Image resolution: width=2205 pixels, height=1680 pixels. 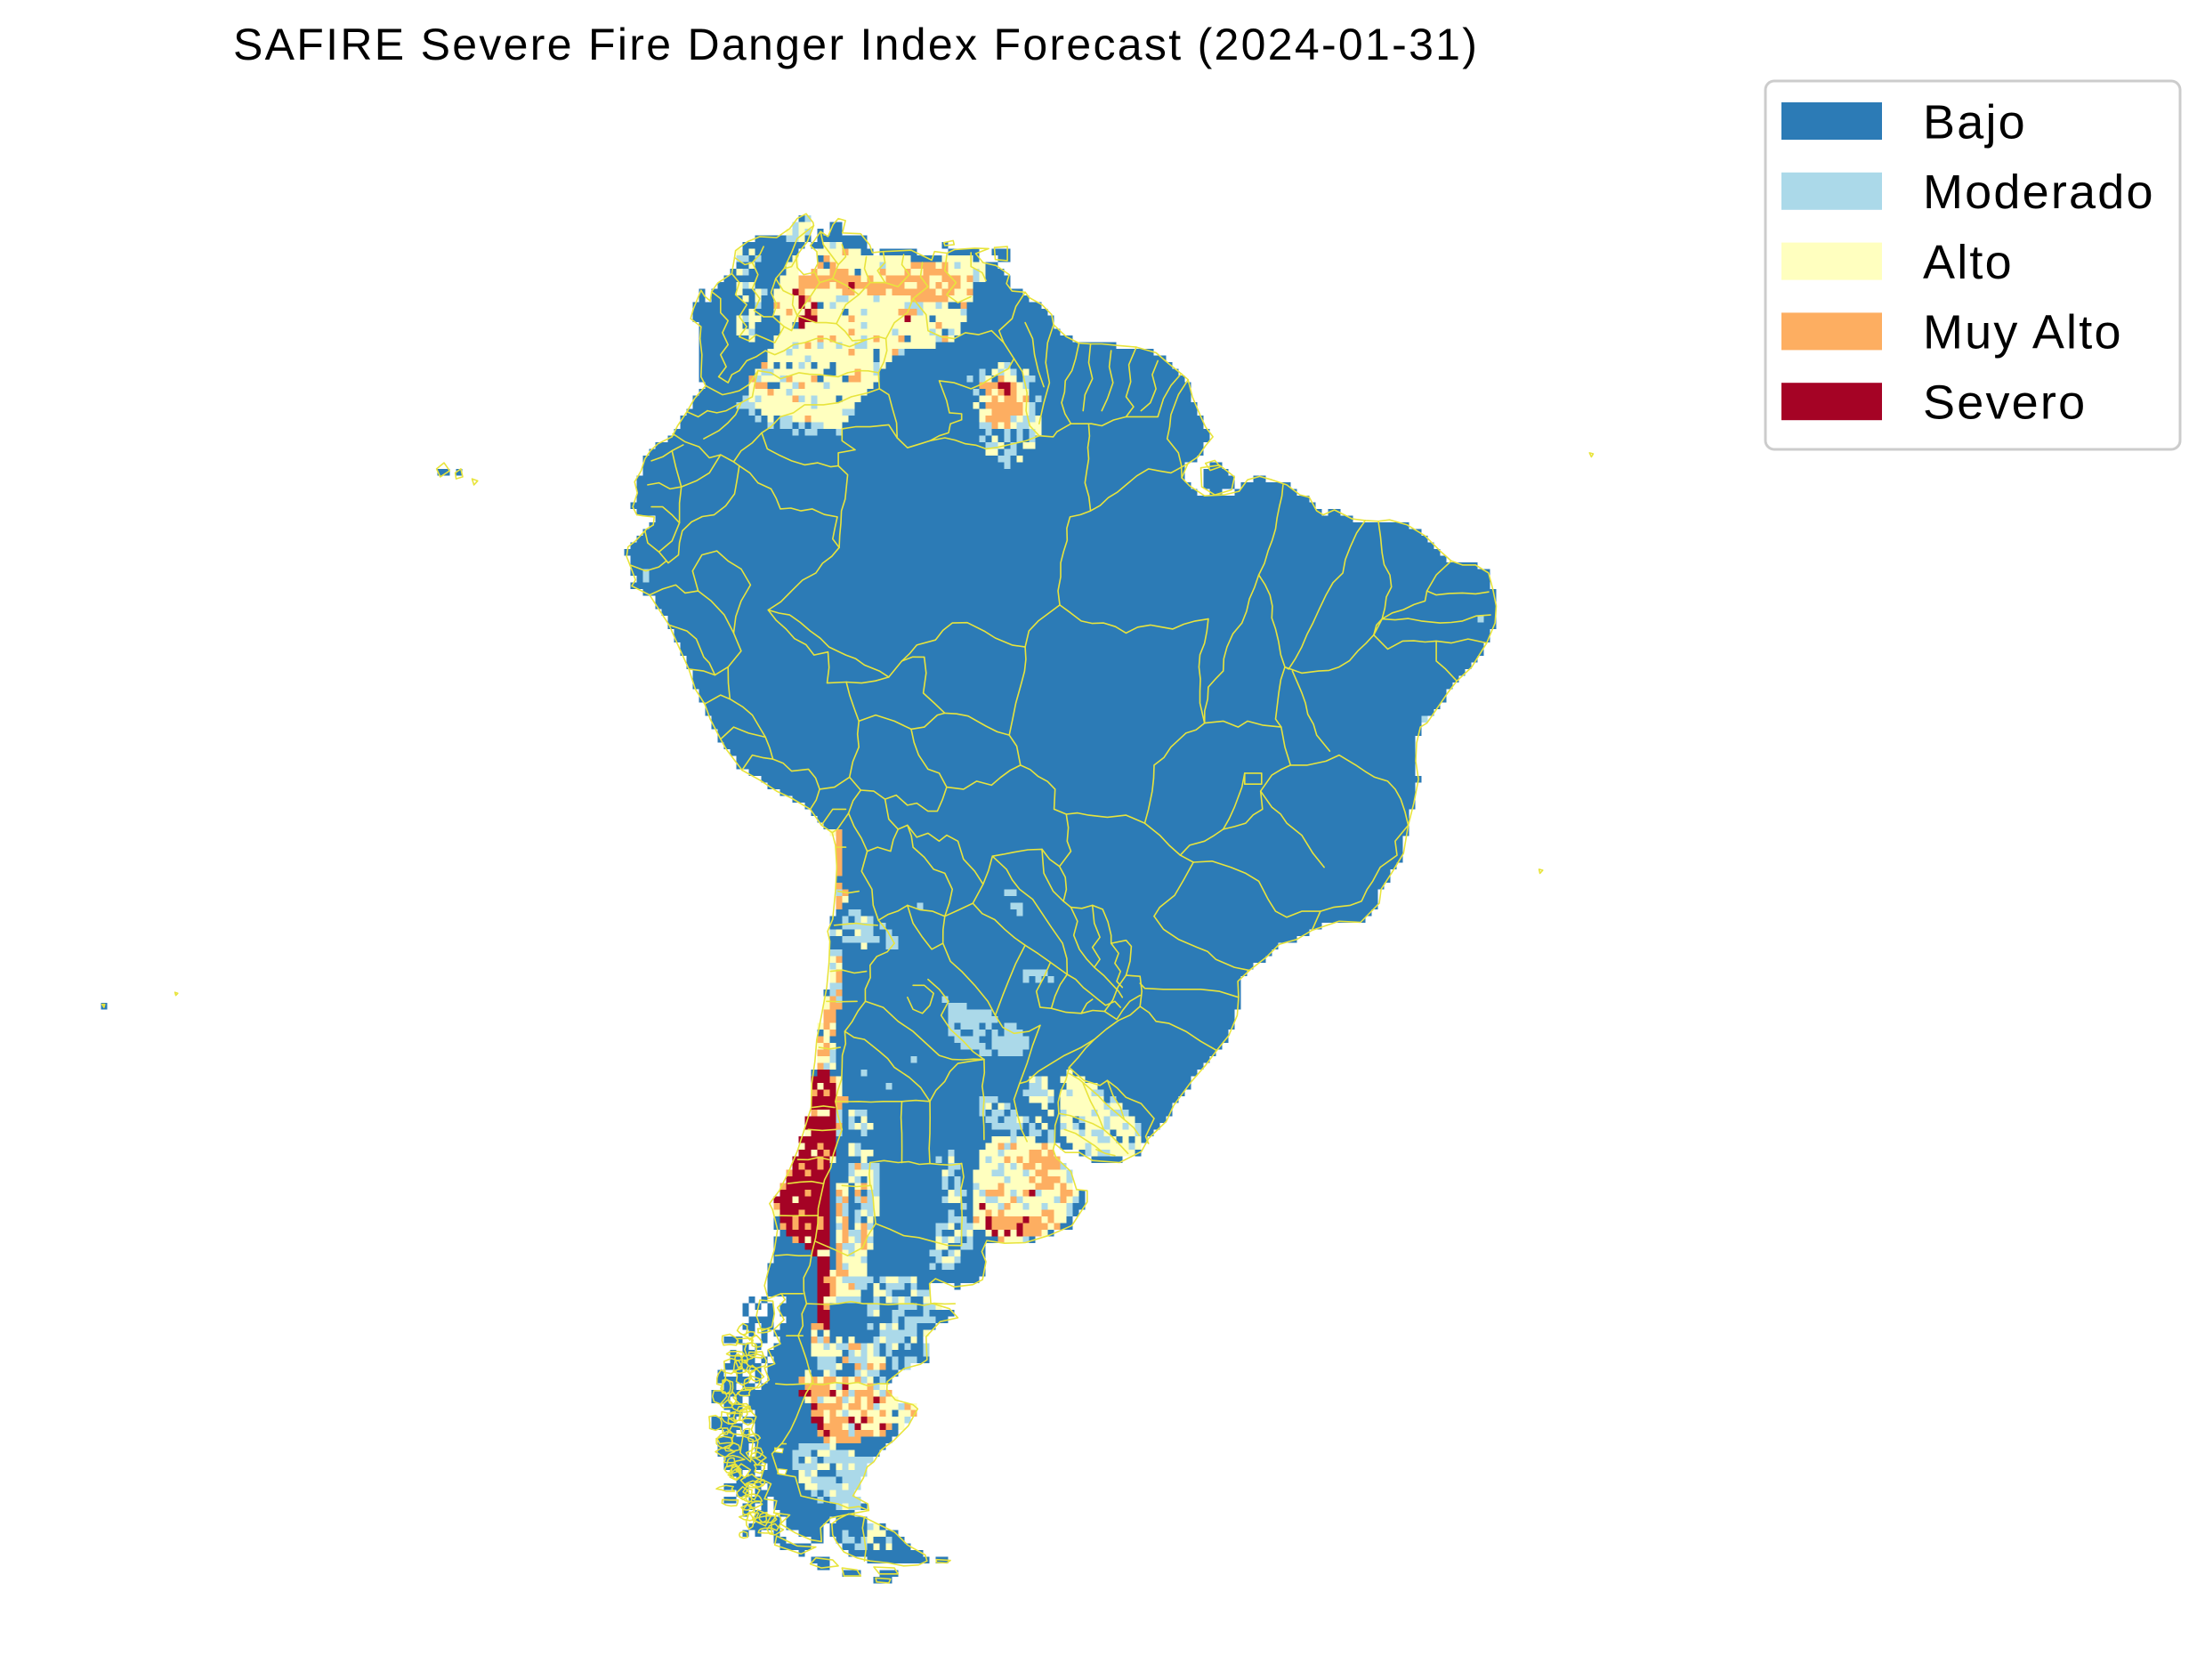 What do you see at coordinates (2023, 332) in the screenshot?
I see `svg-text: Muy Alto` at bounding box center [2023, 332].